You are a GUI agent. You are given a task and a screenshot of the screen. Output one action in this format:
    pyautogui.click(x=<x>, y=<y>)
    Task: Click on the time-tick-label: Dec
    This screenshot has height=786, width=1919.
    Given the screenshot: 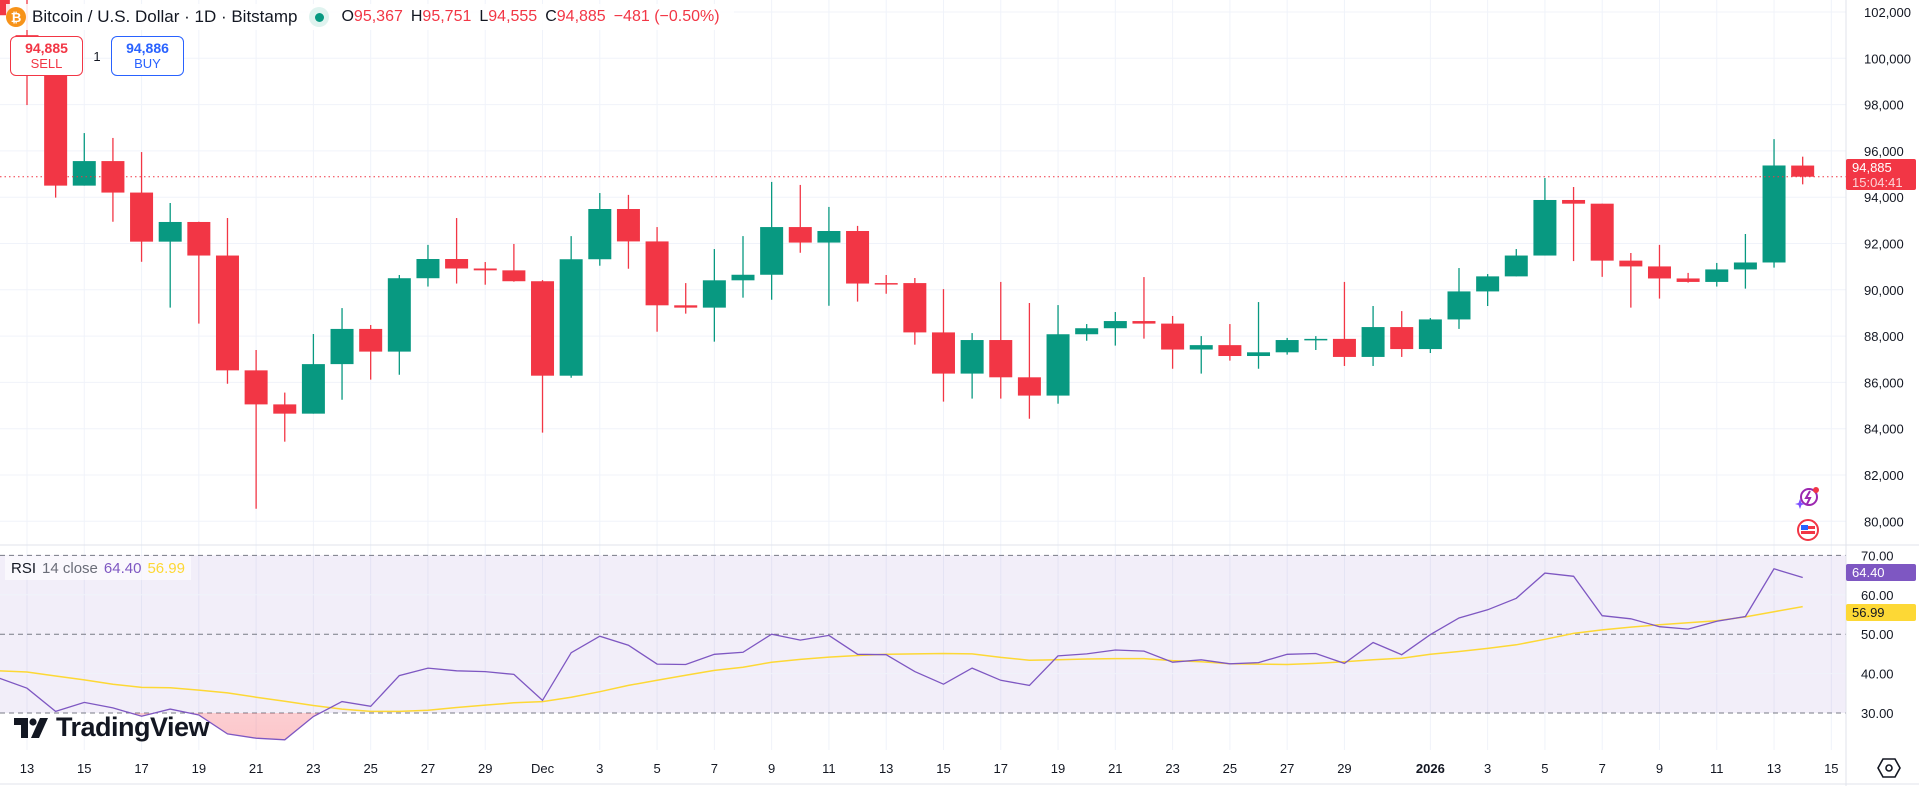 What is the action you would take?
    pyautogui.click(x=543, y=768)
    